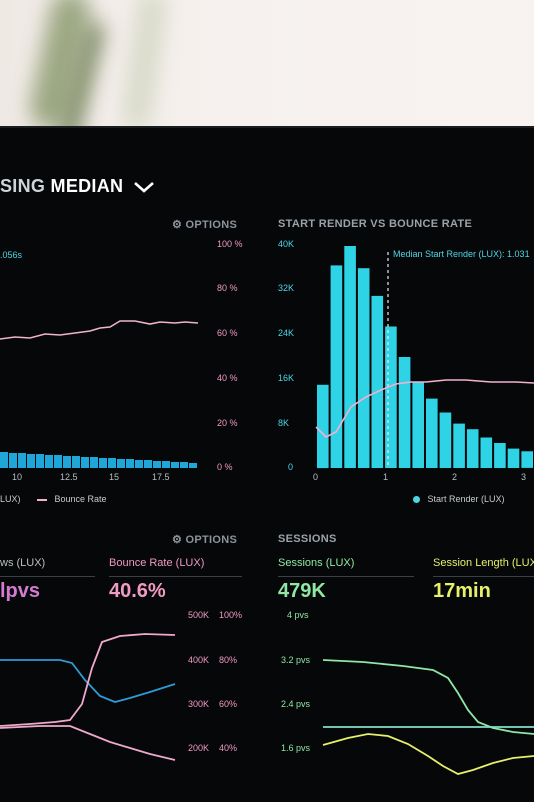 This screenshot has width=534, height=802. What do you see at coordinates (69, 477) in the screenshot?
I see `x-tick: 12.5` at bounding box center [69, 477].